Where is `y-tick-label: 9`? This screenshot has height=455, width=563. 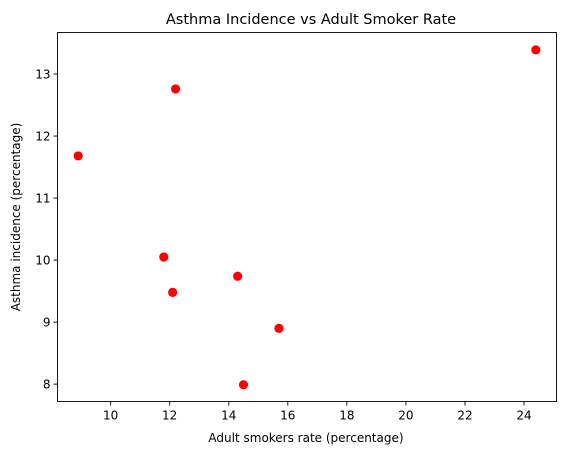 y-tick-label: 9 is located at coordinates (47, 322).